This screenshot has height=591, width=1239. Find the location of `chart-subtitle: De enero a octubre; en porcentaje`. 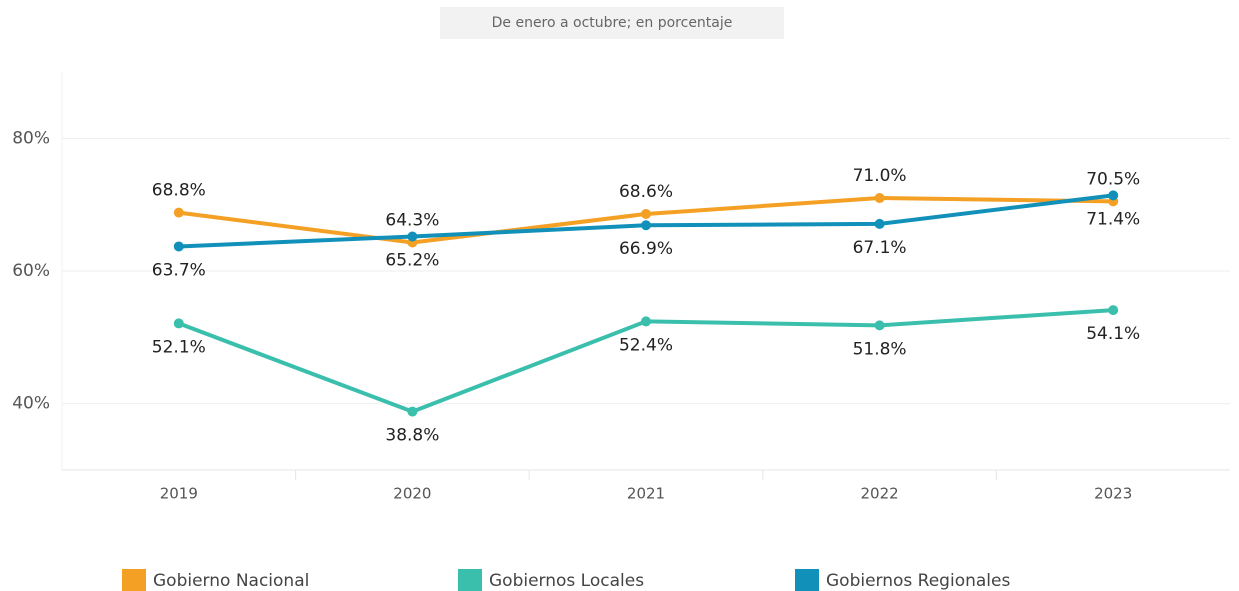

chart-subtitle: De enero a octubre; en porcentaje is located at coordinates (612, 23).